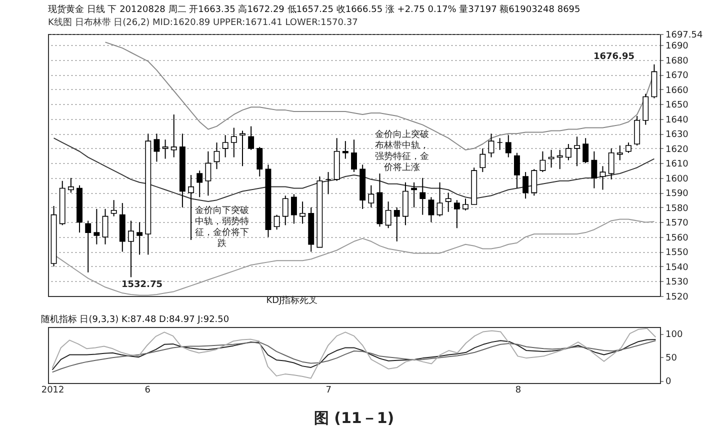 The width and height of the screenshot is (712, 436). Describe the element at coordinates (674, 335) in the screenshot. I see `y-tick-label: 100` at that location.